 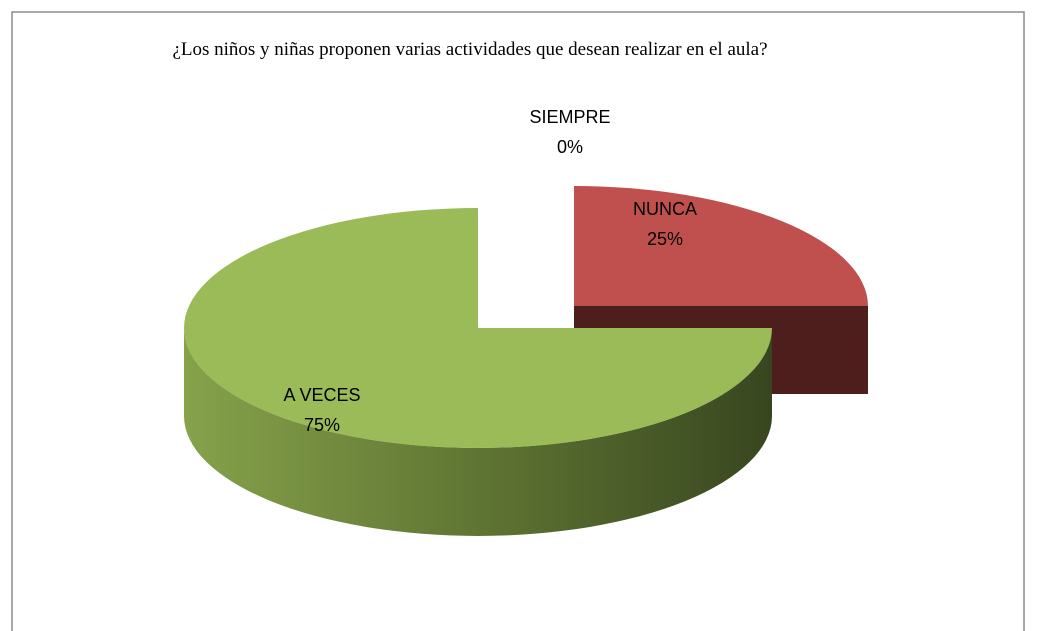 I want to click on slice-label: A VECES, so click(x=321, y=395).